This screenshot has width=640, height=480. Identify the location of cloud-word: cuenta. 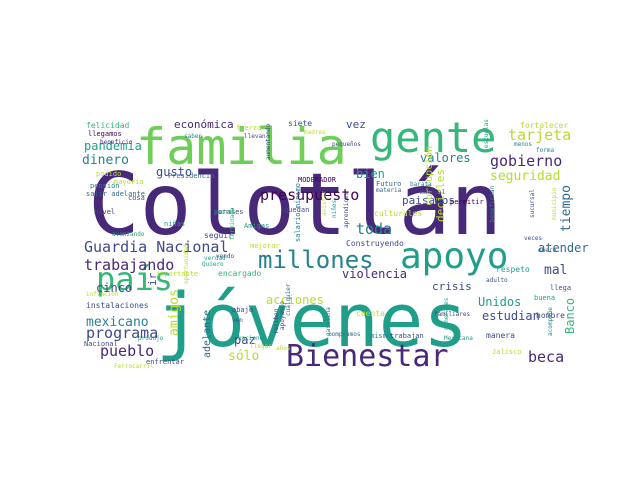
(370, 313).